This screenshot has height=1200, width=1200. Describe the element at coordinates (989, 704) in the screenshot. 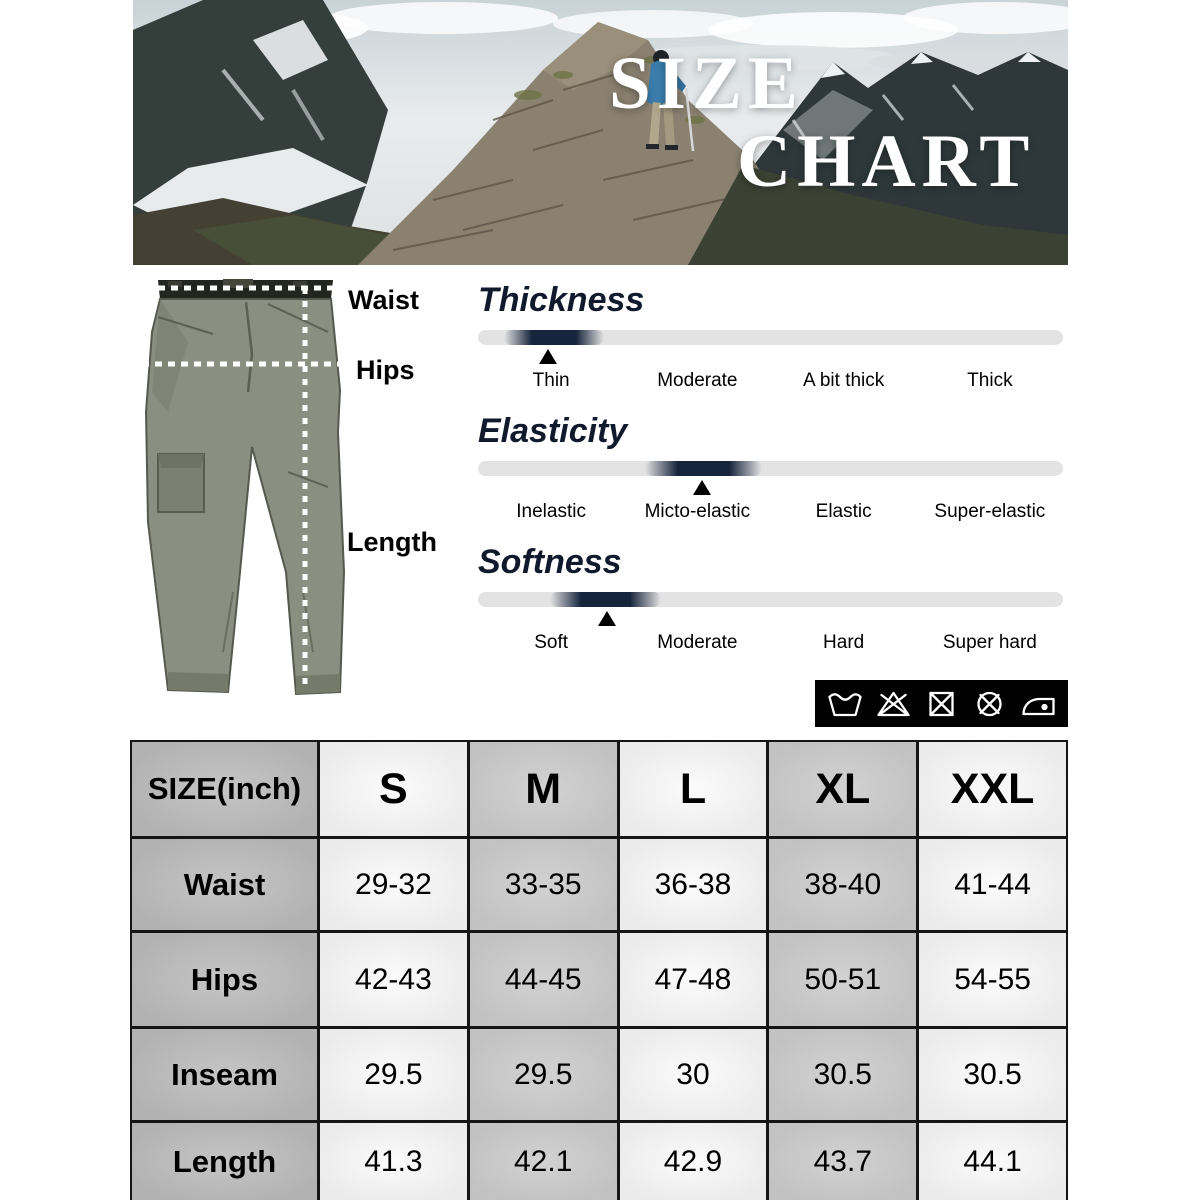

I see `do-not-dry-clean-icon` at that location.